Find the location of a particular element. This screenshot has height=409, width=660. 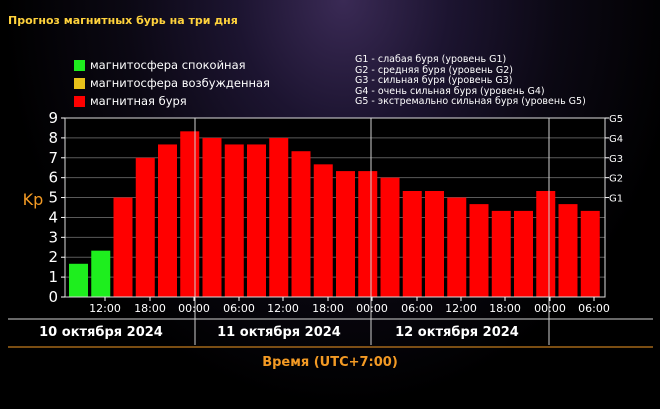

legend-label-quiet: магнитосфера спокойная is located at coordinates (168, 65).